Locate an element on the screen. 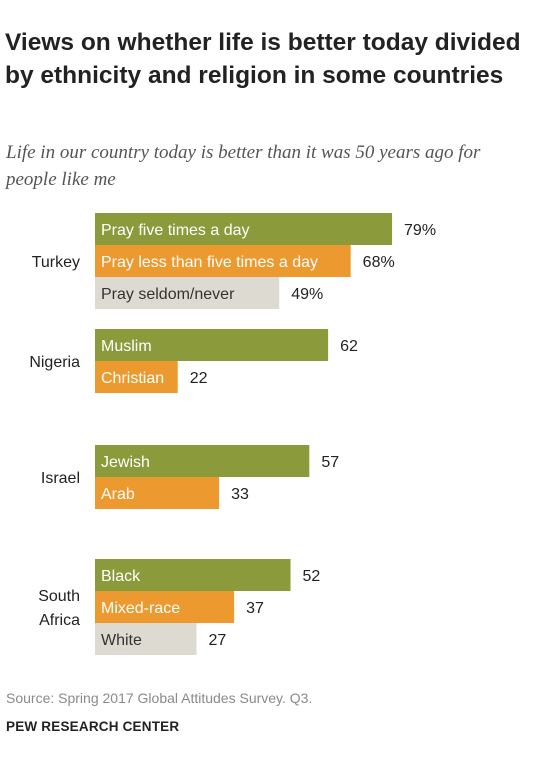 The image size is (539, 768). group-label: Turkey is located at coordinates (56, 262).